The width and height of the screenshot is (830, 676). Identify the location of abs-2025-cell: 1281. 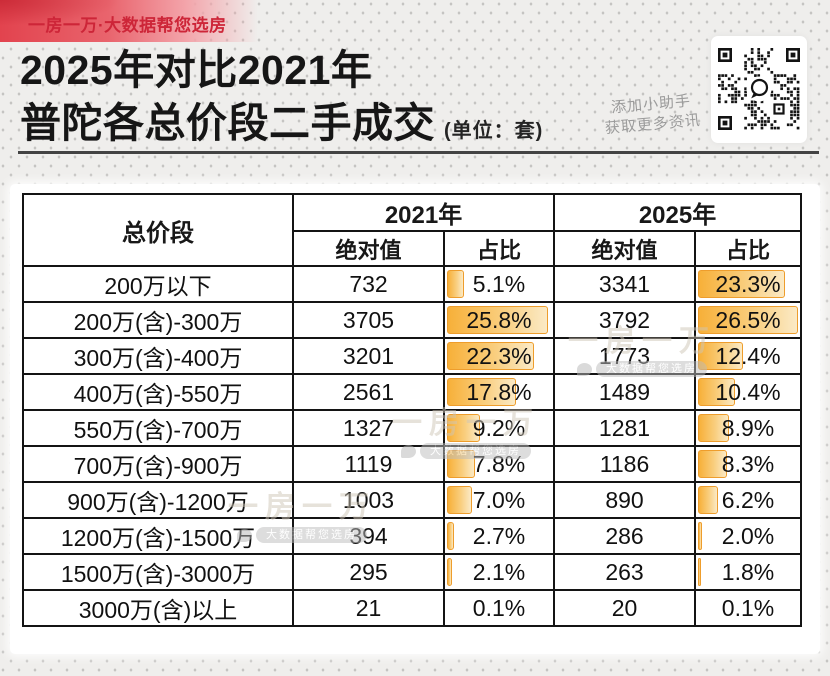
(625, 428).